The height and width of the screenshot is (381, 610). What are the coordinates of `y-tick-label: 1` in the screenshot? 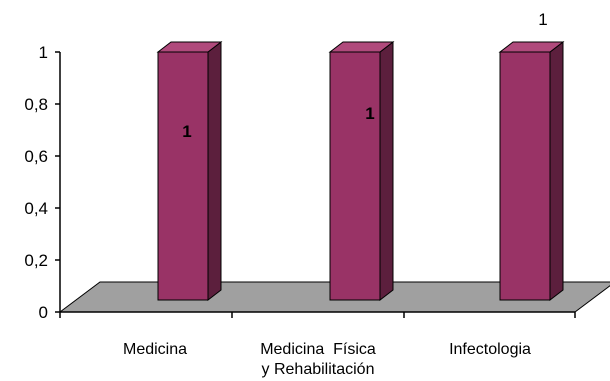 It's located at (43, 52).